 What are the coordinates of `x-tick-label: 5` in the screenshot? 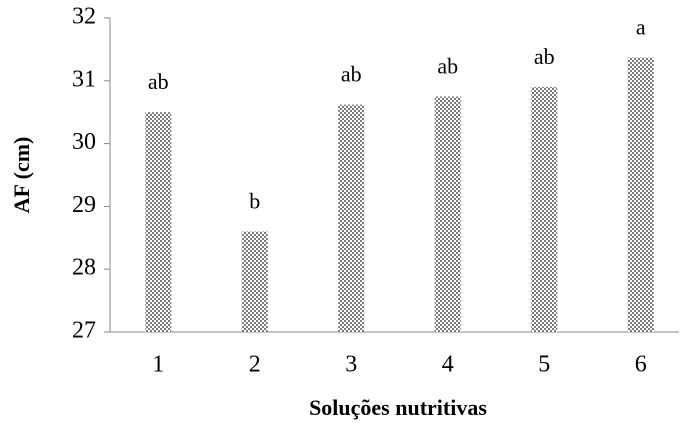 It's located at (544, 365).